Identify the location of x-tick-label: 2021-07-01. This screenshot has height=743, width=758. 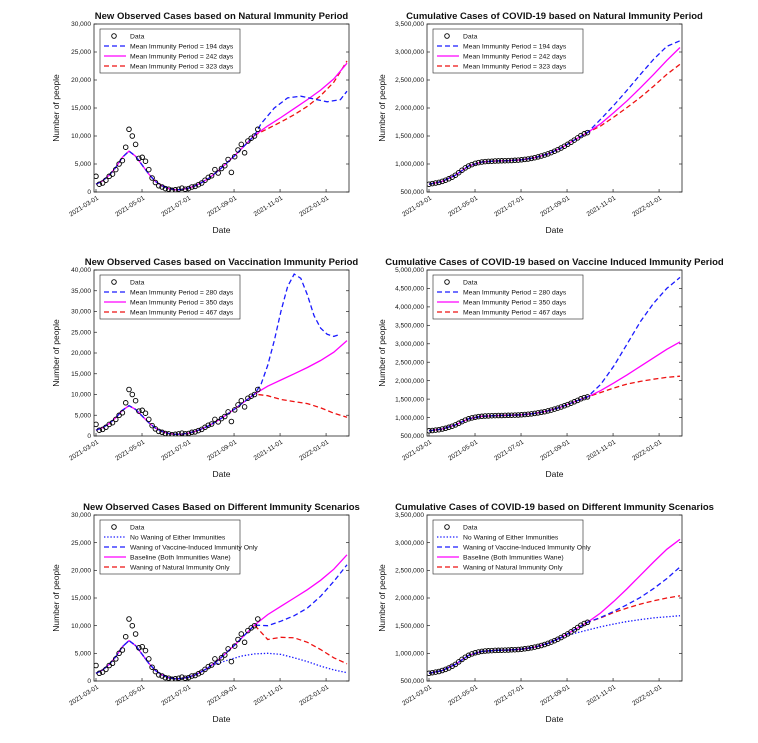
(176, 207).